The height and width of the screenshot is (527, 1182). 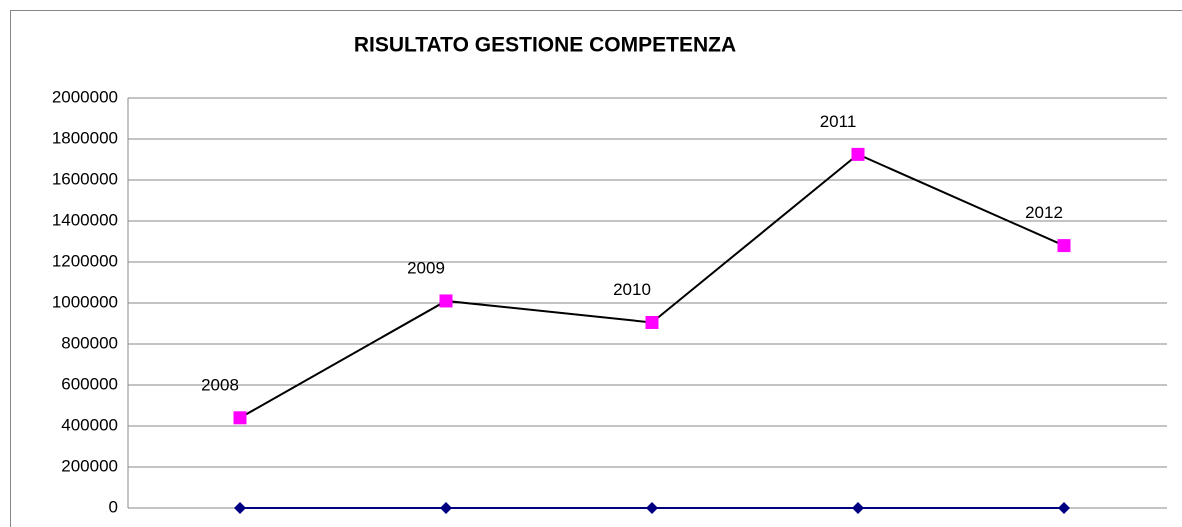 I want to click on y-tick-label: 0, so click(x=113, y=506).